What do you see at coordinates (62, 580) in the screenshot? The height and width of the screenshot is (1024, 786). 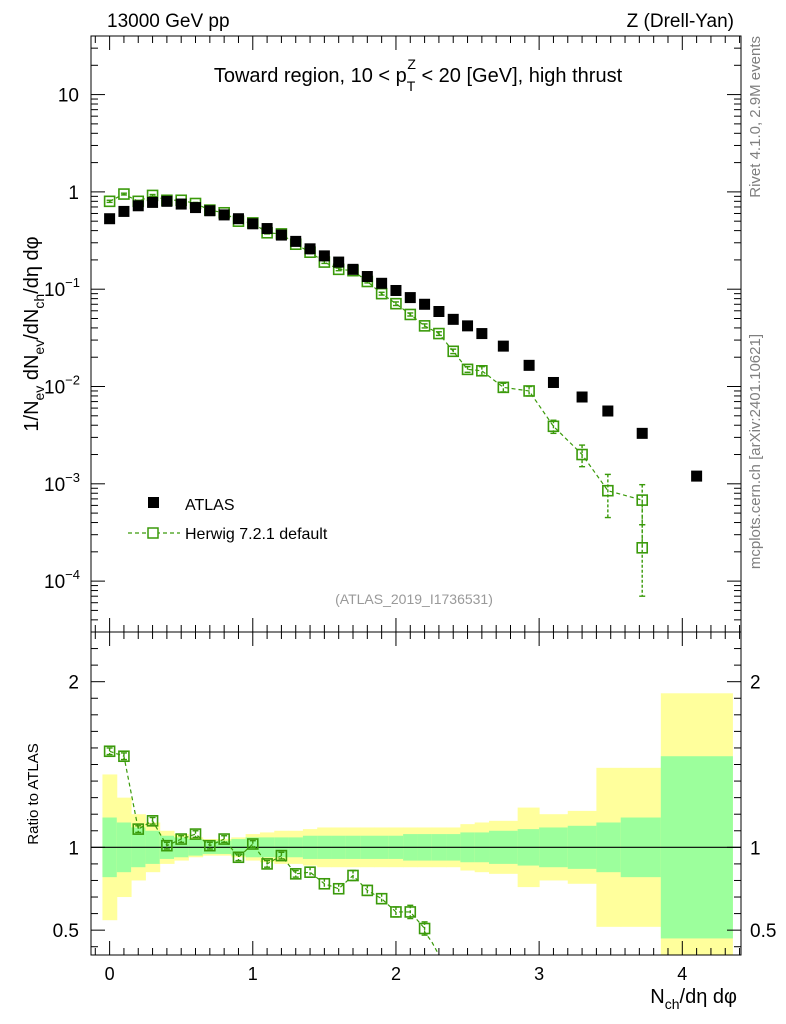 I see `main-y-tick-label: 10⁻⁴` at bounding box center [62, 580].